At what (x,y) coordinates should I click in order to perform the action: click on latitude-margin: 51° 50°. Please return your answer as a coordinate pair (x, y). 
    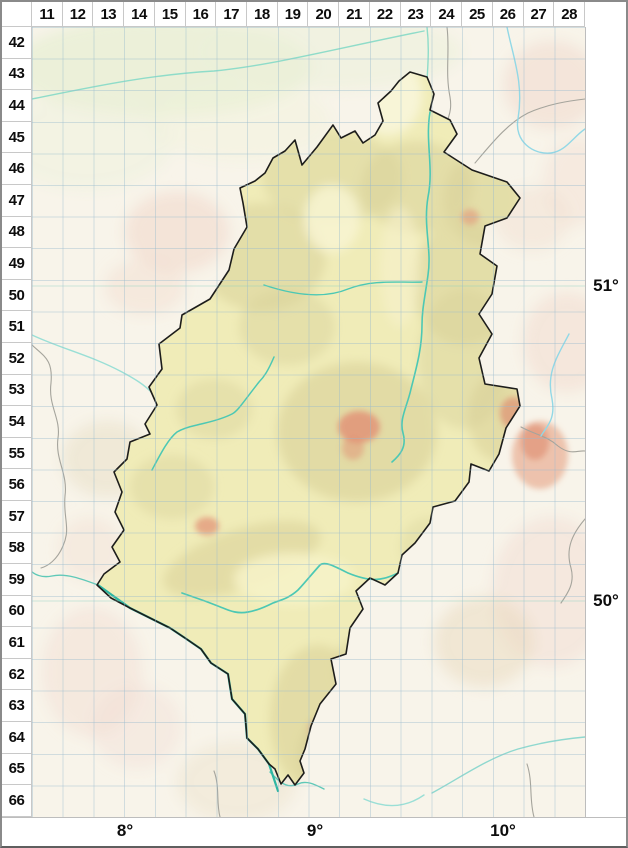
    Looking at the image, I should click on (606, 409).